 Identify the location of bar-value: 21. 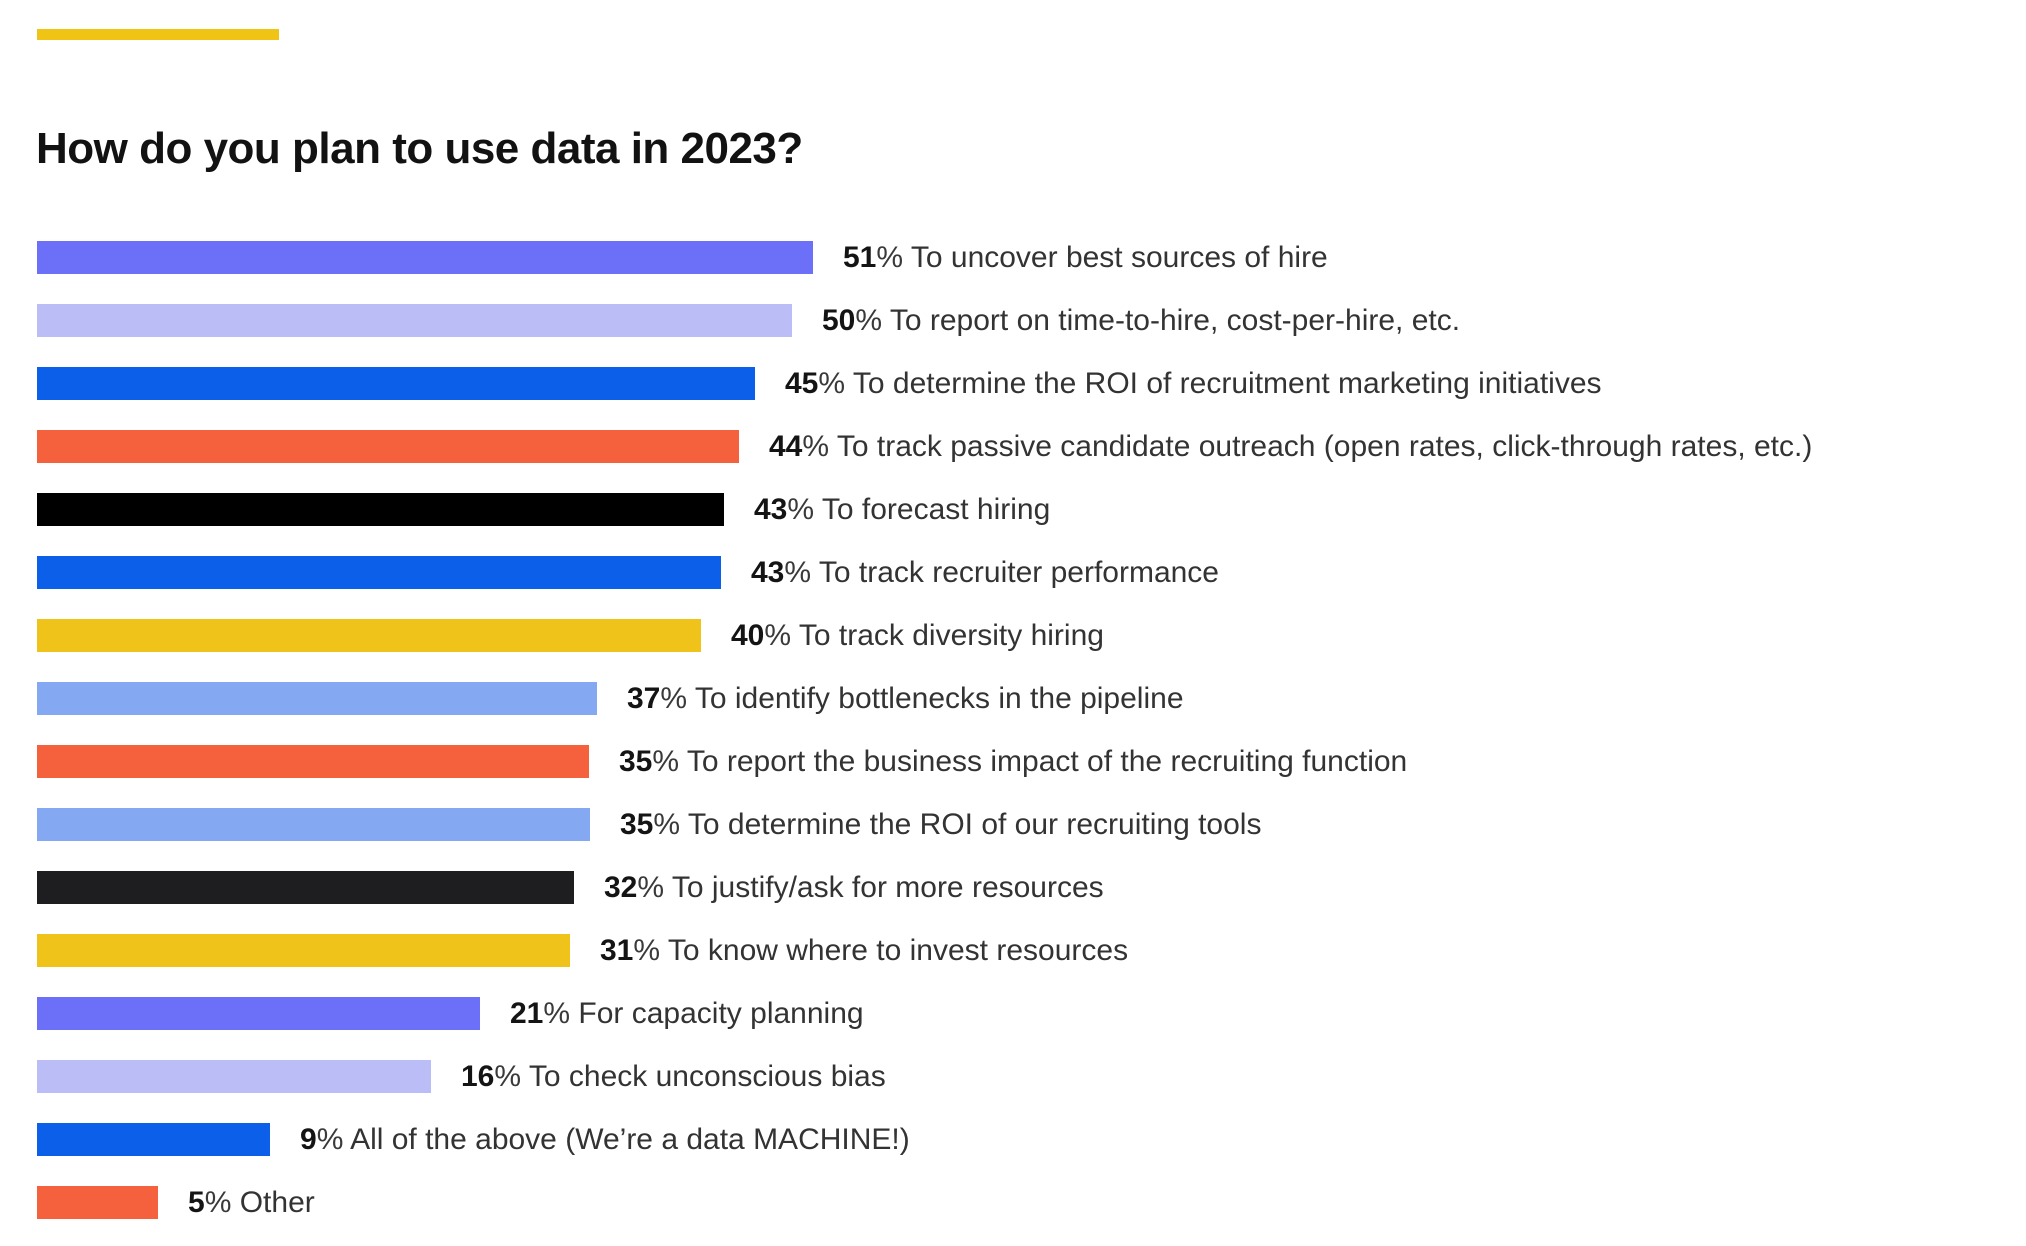
(527, 1013).